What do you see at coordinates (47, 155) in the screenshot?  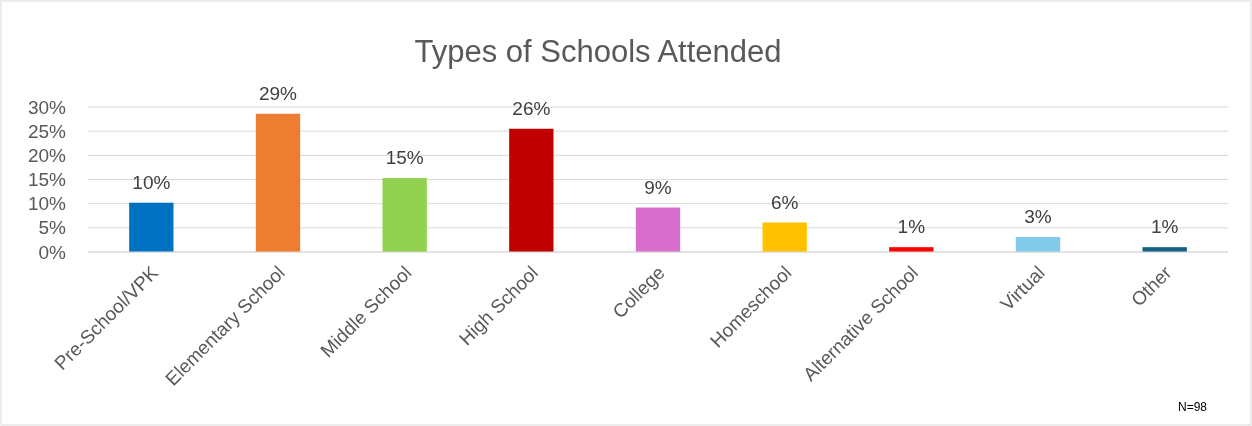 I see `y-tick-label: 20%` at bounding box center [47, 155].